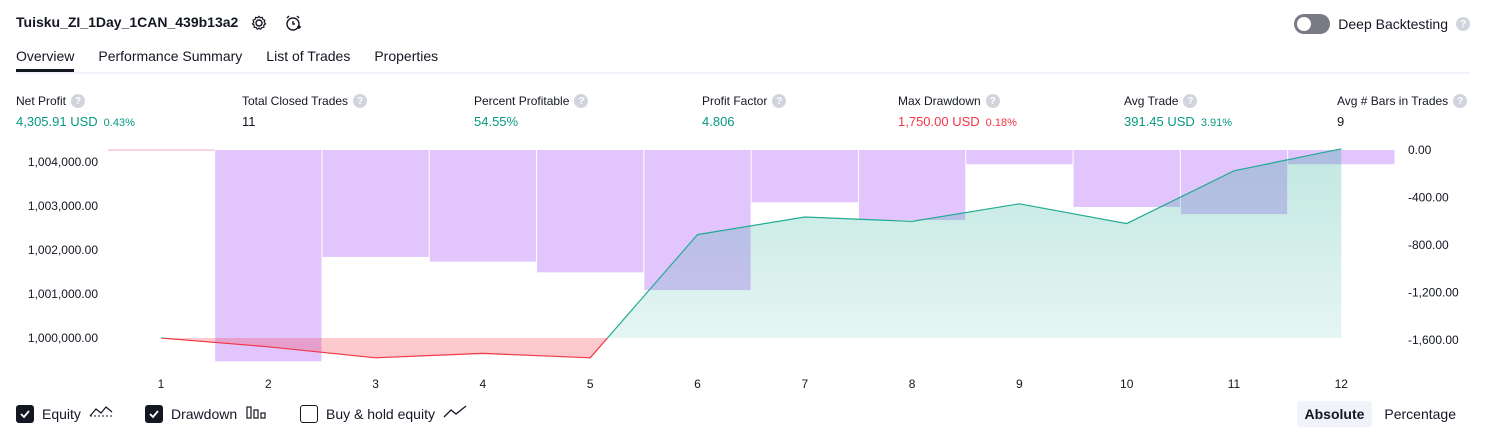 The image size is (1486, 438). I want to click on equity-checkbox, so click(25, 413).